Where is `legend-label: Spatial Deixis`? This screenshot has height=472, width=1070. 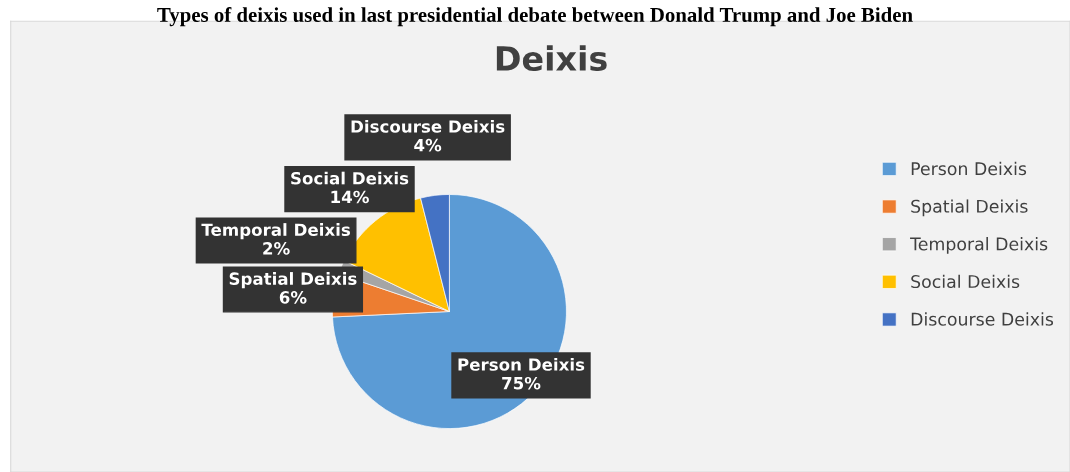 legend-label: Spatial Deixis is located at coordinates (969, 208).